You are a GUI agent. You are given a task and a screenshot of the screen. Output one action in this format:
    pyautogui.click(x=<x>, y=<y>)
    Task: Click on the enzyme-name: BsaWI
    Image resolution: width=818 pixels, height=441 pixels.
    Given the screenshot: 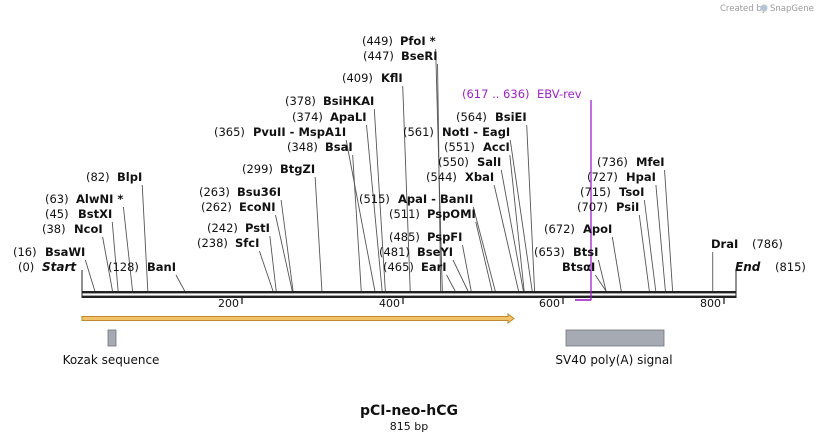 What is the action you would take?
    pyautogui.click(x=65, y=252)
    